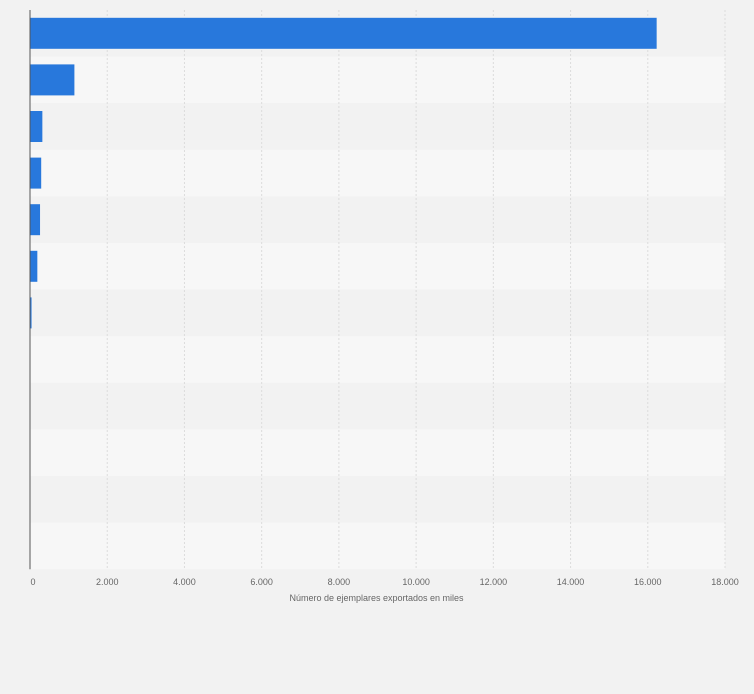 This screenshot has height=694, width=754. What do you see at coordinates (648, 582) in the screenshot?
I see `x-tick-label: 16.000` at bounding box center [648, 582].